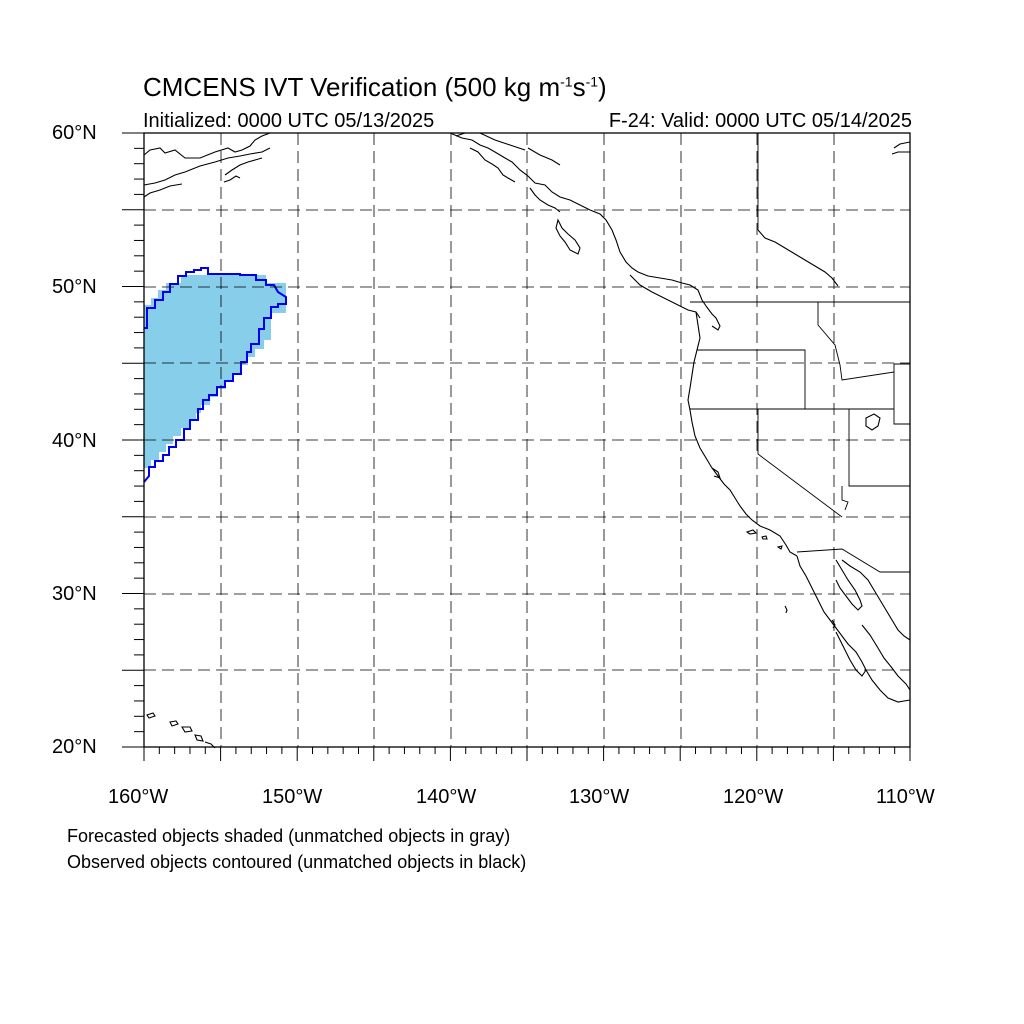 This screenshot has width=1024, height=1024. I want to click on initialized-time: Initialized: 0000 UTC 05/13/2025, so click(289, 121).